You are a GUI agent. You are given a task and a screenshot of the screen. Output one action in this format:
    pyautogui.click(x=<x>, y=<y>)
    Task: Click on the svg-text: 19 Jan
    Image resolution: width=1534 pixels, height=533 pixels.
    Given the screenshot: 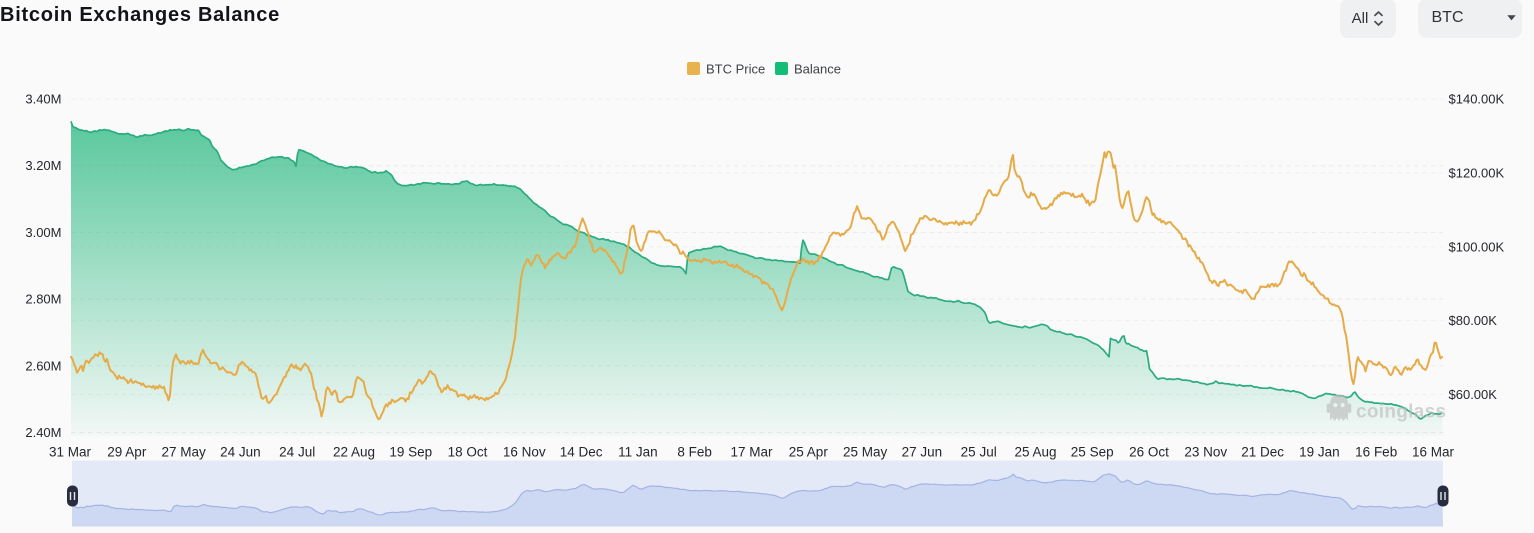 What is the action you would take?
    pyautogui.click(x=1319, y=452)
    